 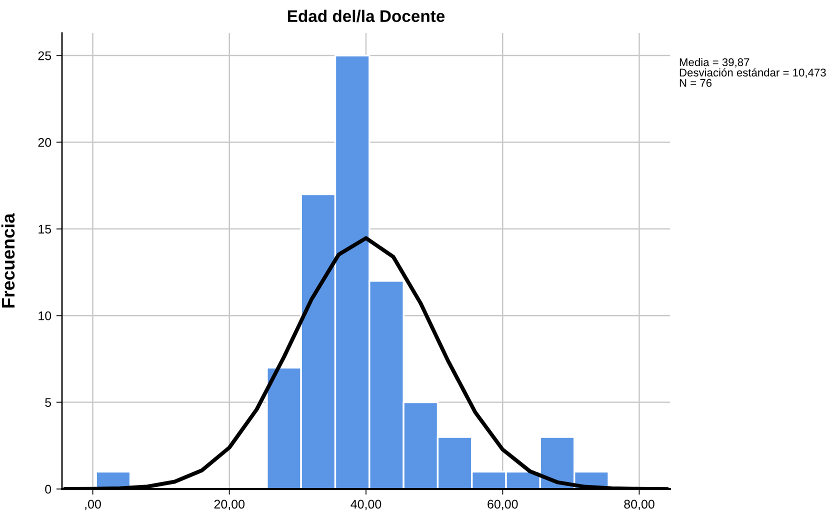 What do you see at coordinates (48, 489) in the screenshot?
I see `y-tick-label: 0` at bounding box center [48, 489].